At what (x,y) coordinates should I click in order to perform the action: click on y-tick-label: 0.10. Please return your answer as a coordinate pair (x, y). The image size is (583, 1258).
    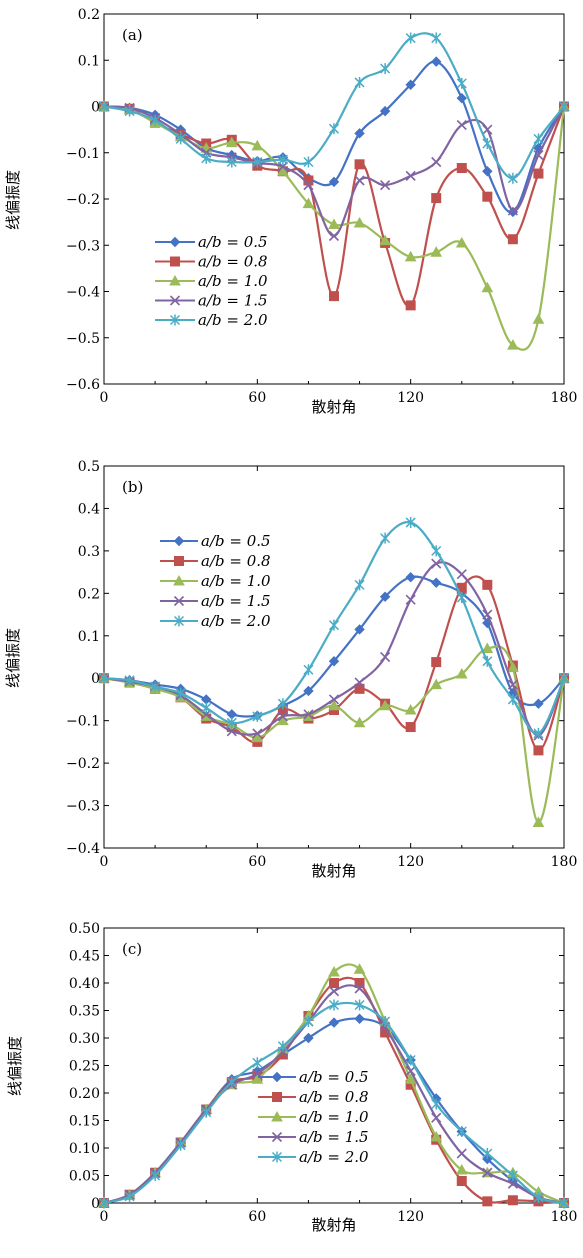
    Looking at the image, I should click on (84, 1149).